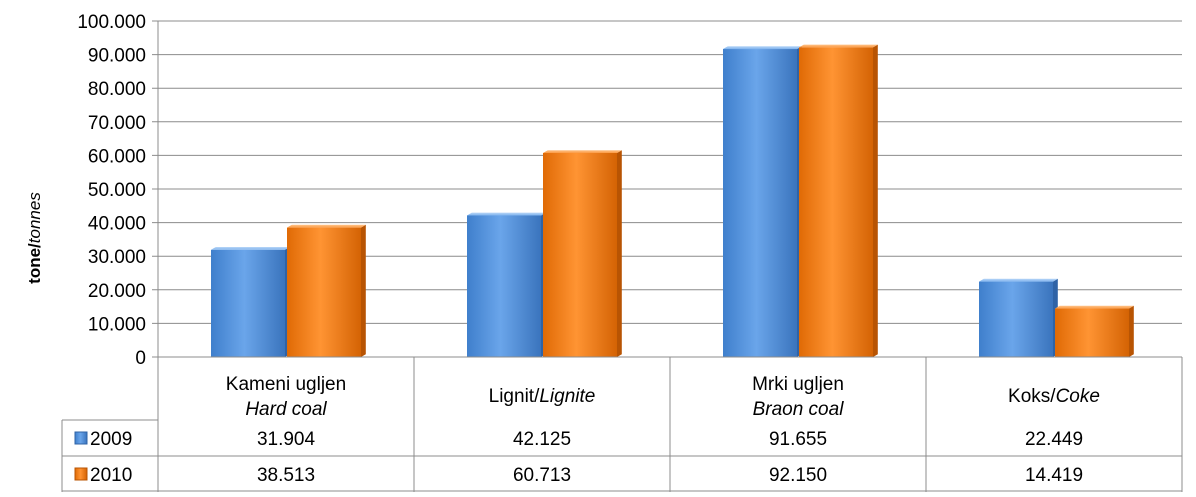  I want to click on data-value-label: 42.125, so click(542, 439).